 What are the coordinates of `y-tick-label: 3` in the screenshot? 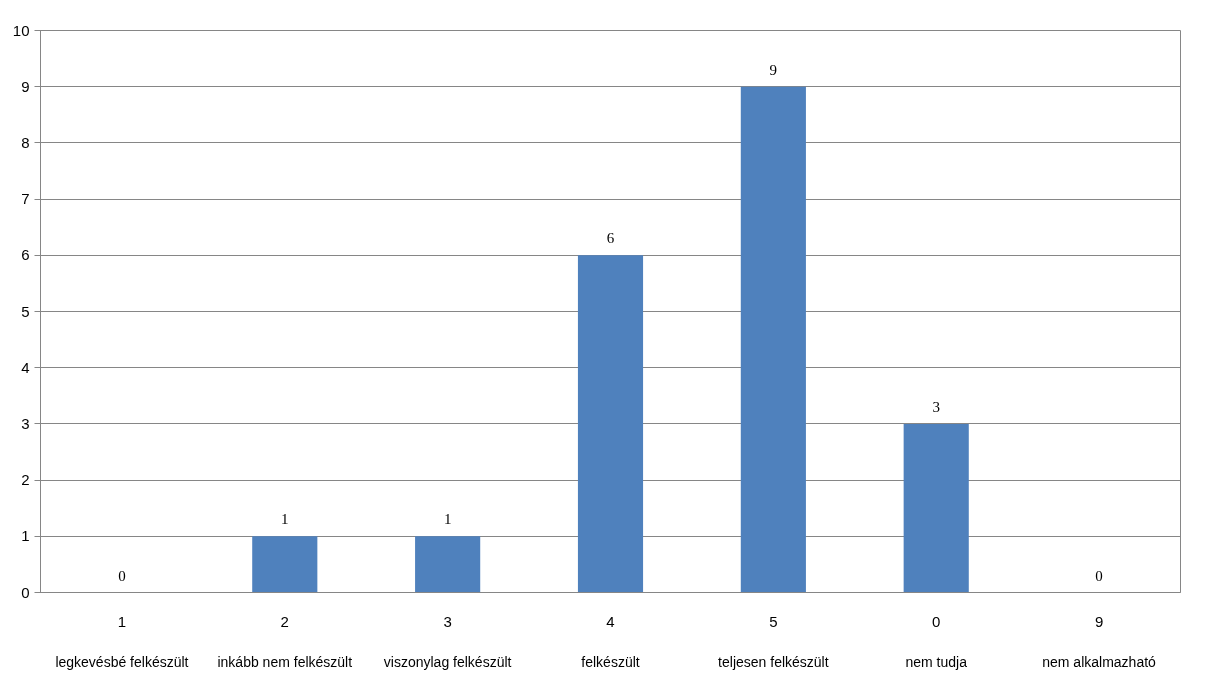 It's located at (25, 423).